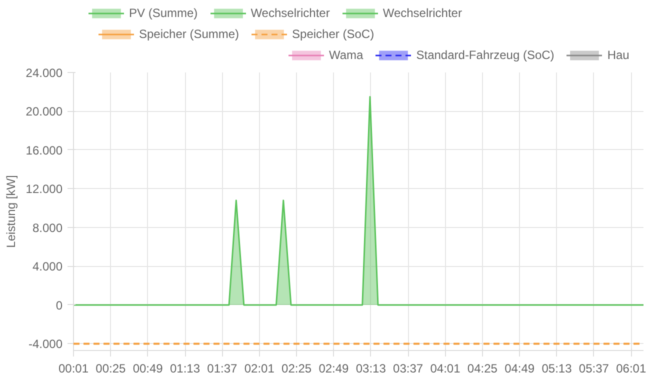 This screenshot has height=381, width=665. What do you see at coordinates (333, 34) in the screenshot?
I see `legend-label: Speicher (SoC)` at bounding box center [333, 34].